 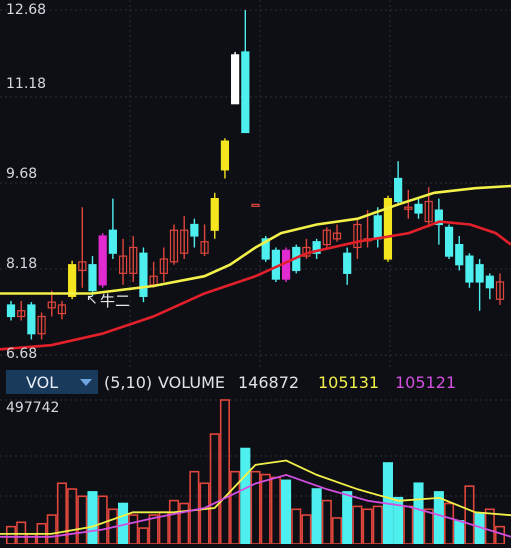 I want to click on price-axis-label-4: 8.18, so click(x=22, y=264).